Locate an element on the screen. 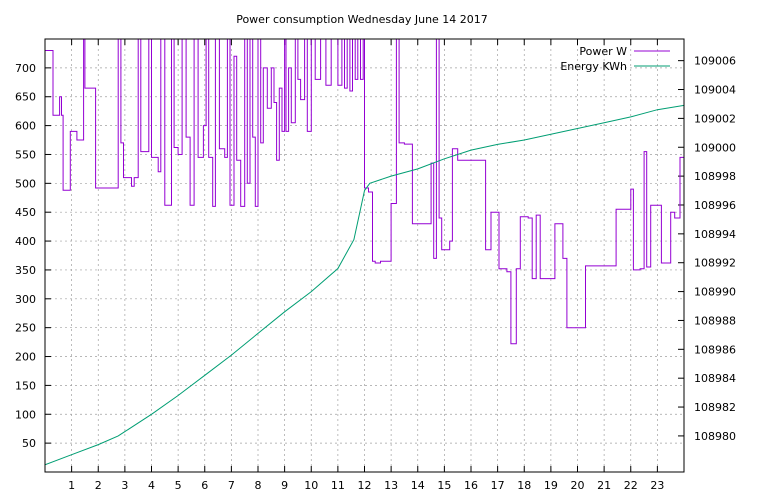  x-tick-label: 8 is located at coordinates (258, 485).